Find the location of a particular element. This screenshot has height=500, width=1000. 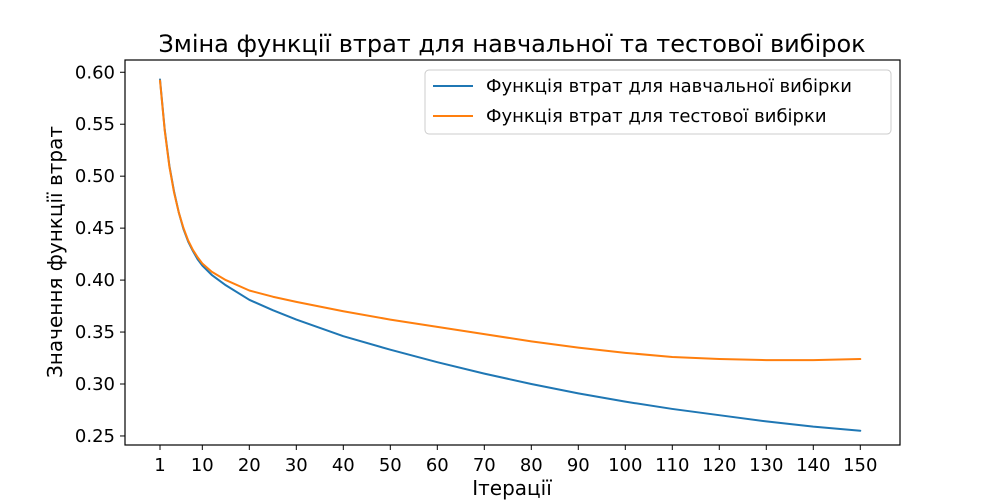

legend-box is located at coordinates (658, 102).